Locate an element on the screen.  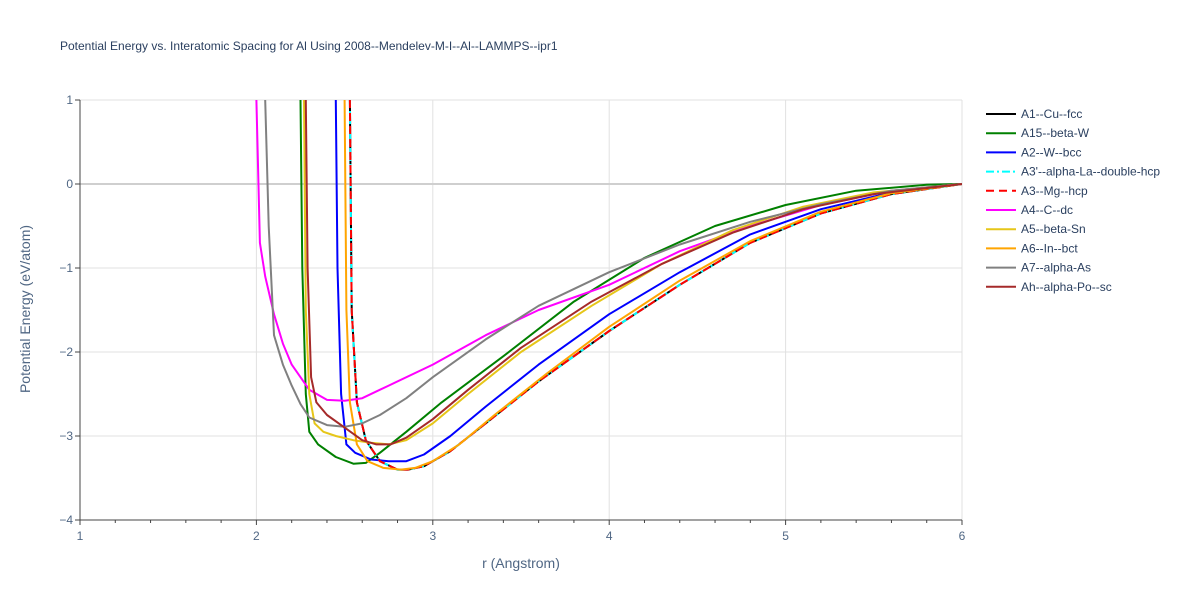
y-tick-label: 1 is located at coordinates (69, 100).